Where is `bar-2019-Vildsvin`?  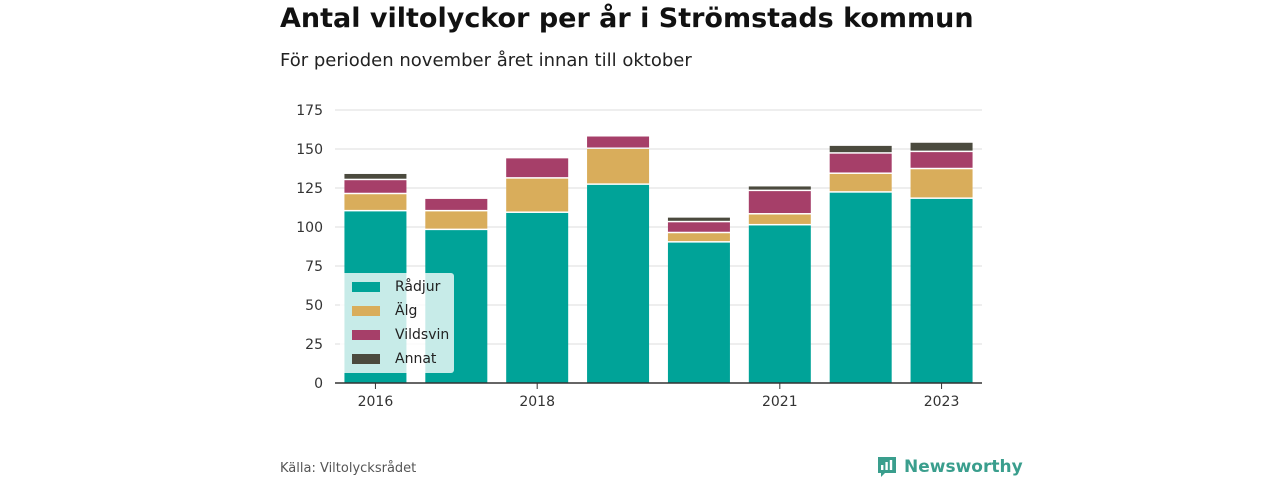 bar-2019-Vildsvin is located at coordinates (618, 142).